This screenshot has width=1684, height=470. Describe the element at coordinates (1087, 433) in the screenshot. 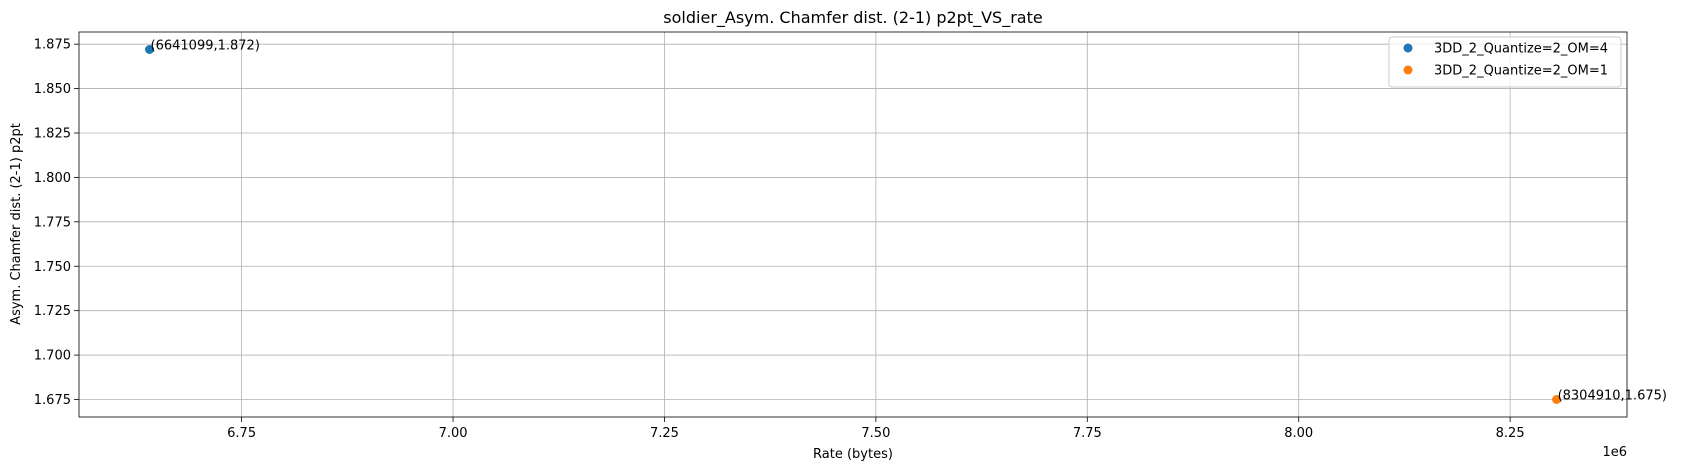

I see `x-tick-label: 7.75` at that location.